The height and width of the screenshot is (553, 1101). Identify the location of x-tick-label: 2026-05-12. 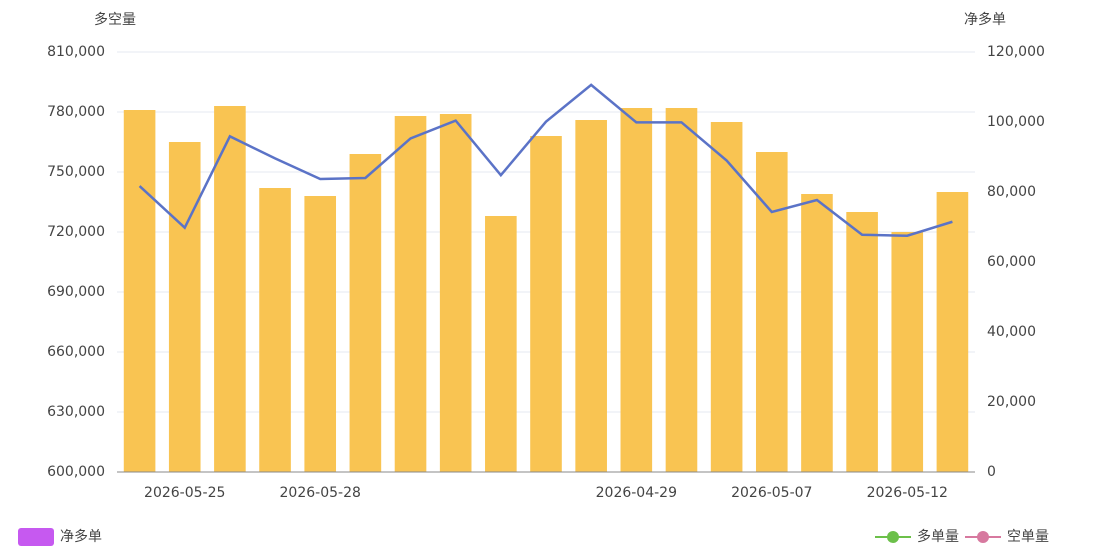
(907, 493).